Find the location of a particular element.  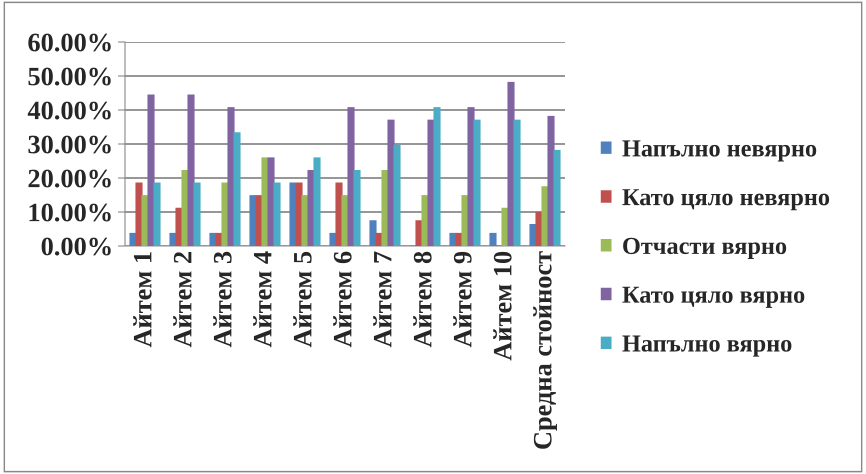

legend-label: Напълно невярно is located at coordinates (719, 151).